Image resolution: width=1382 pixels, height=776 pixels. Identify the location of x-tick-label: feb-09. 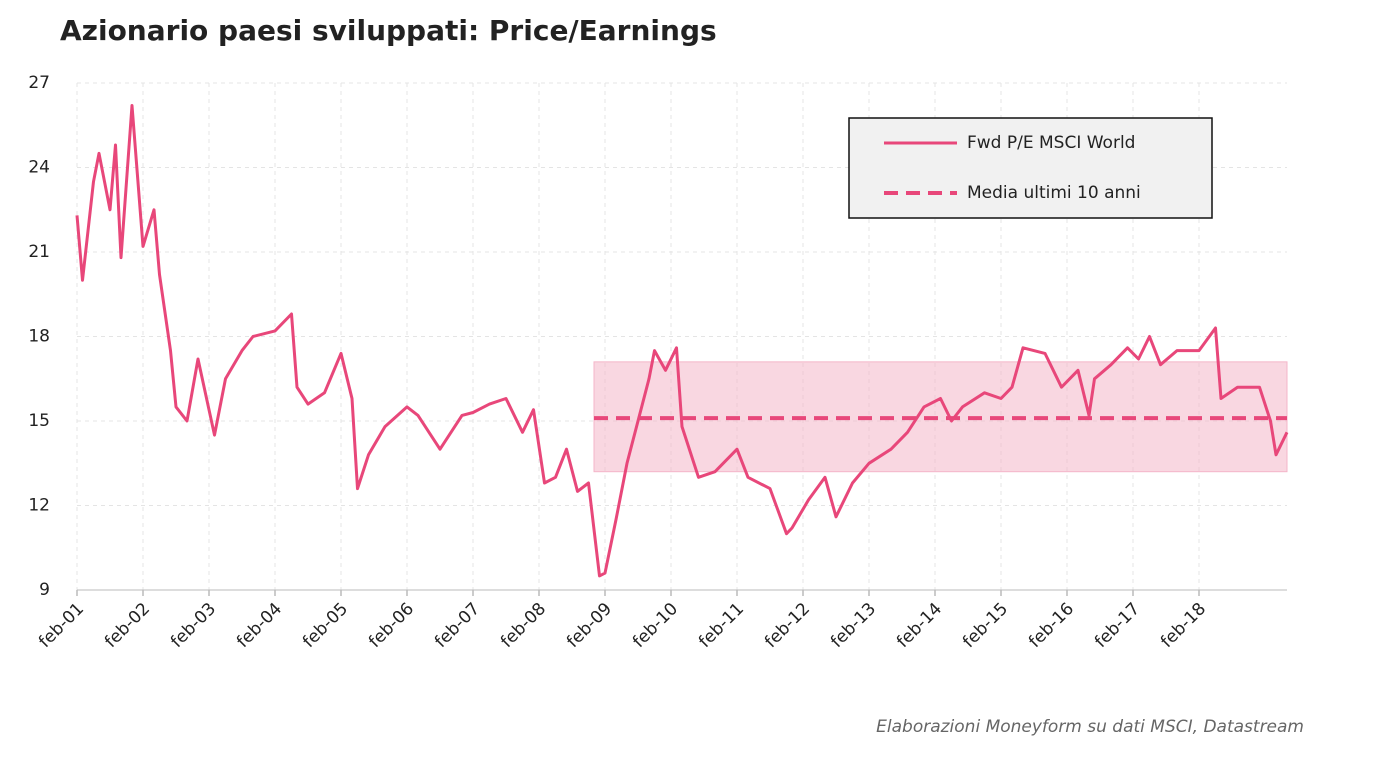
(589, 625).